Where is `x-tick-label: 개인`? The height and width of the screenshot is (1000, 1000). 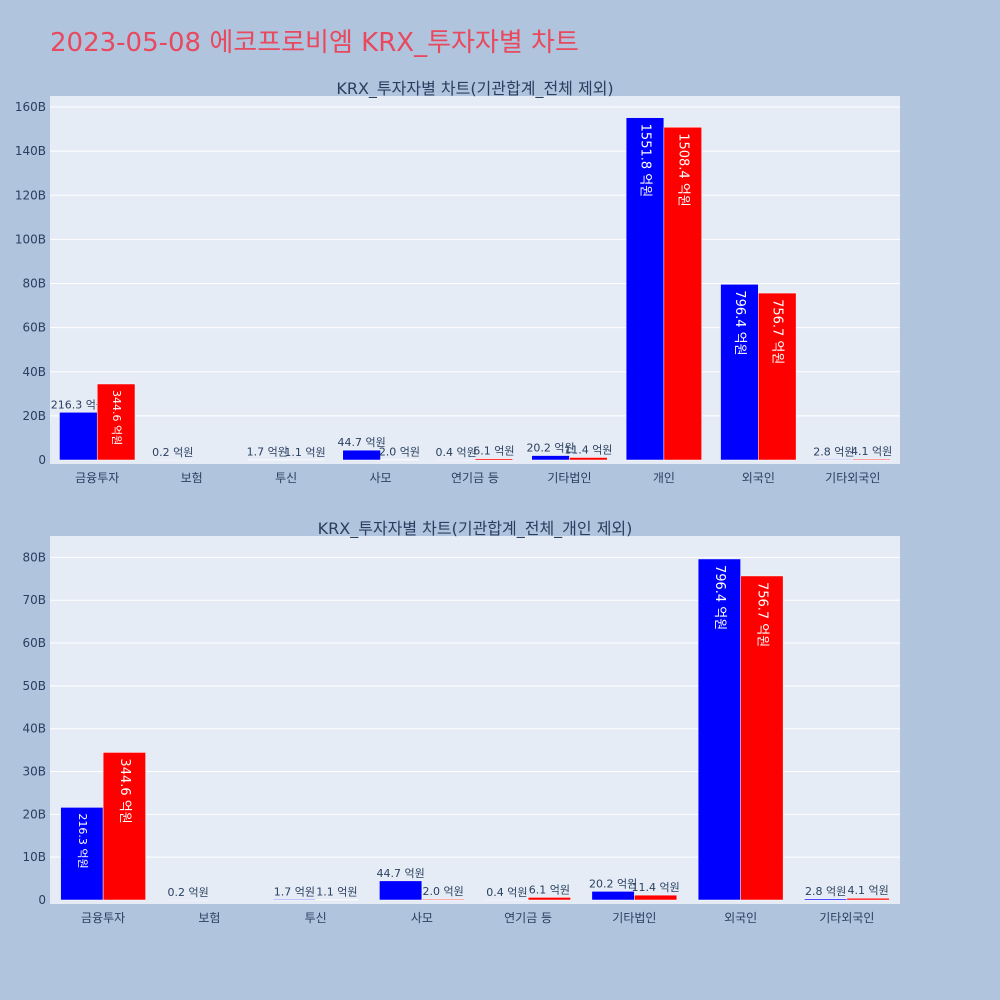 x-tick-label: 개인 is located at coordinates (664, 478).